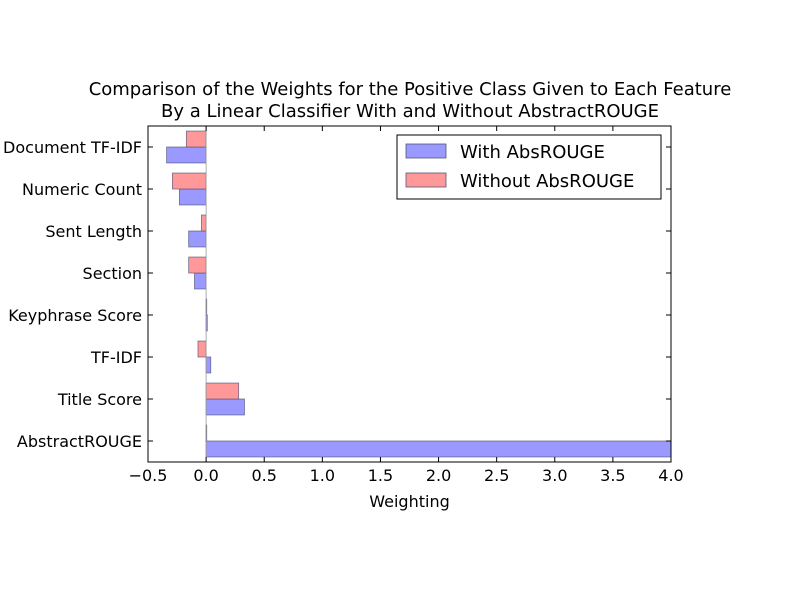 This screenshot has width=800, height=600. What do you see at coordinates (532, 152) in the screenshot?
I see `legend-label-0: With AbsROUGE` at bounding box center [532, 152].